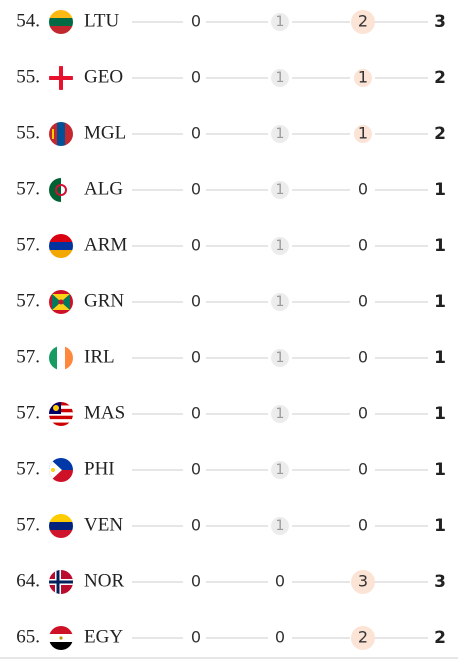 The width and height of the screenshot is (458, 659). What do you see at coordinates (231, 470) in the screenshot?
I see `medal-row: 57. PHI 0 1 0 1` at bounding box center [231, 470].